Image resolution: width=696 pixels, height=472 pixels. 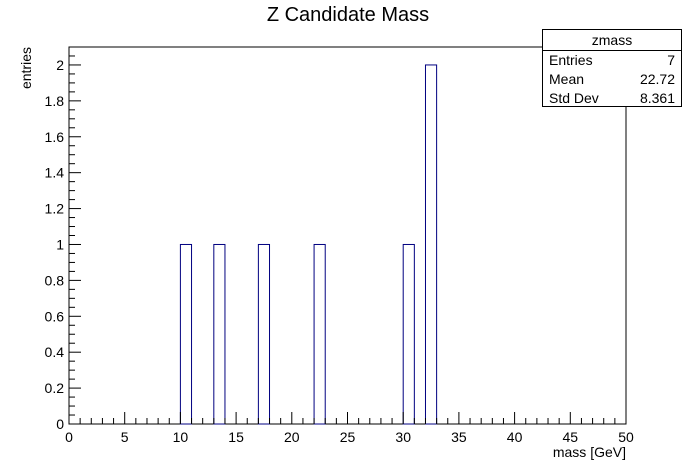 What do you see at coordinates (657, 98) in the screenshot?
I see `stats-stddev-value: 8.361` at bounding box center [657, 98].